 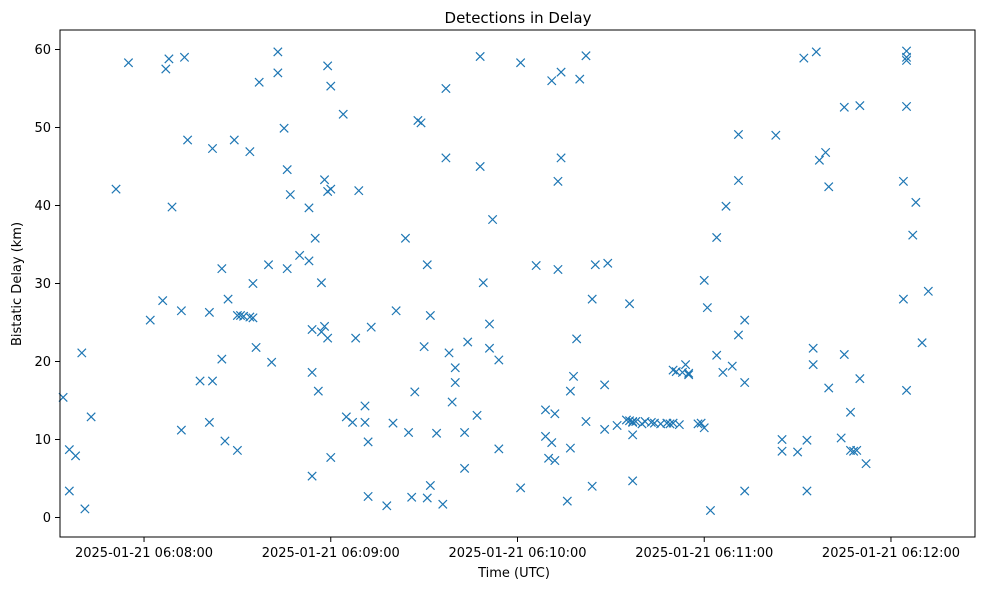 I want to click on x-tick-label: 2025-01-21 06:11:00, so click(x=704, y=553).